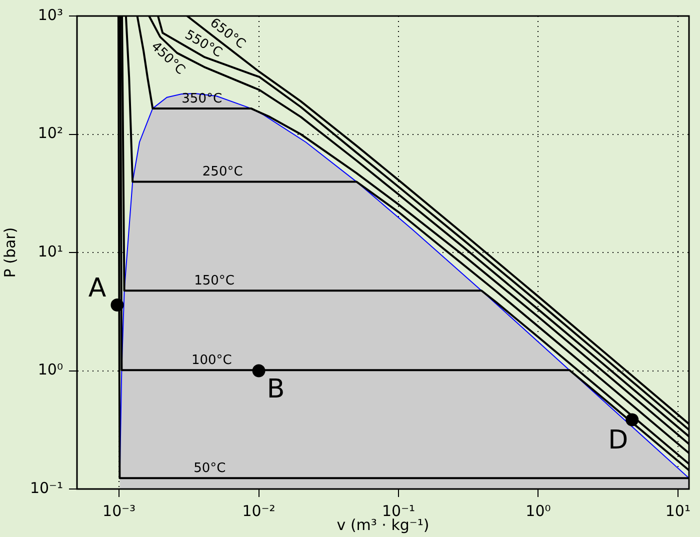 The height and width of the screenshot is (537, 700). What do you see at coordinates (9, 252) in the screenshot?
I see `y-axis-title: P (bar)` at bounding box center [9, 252].